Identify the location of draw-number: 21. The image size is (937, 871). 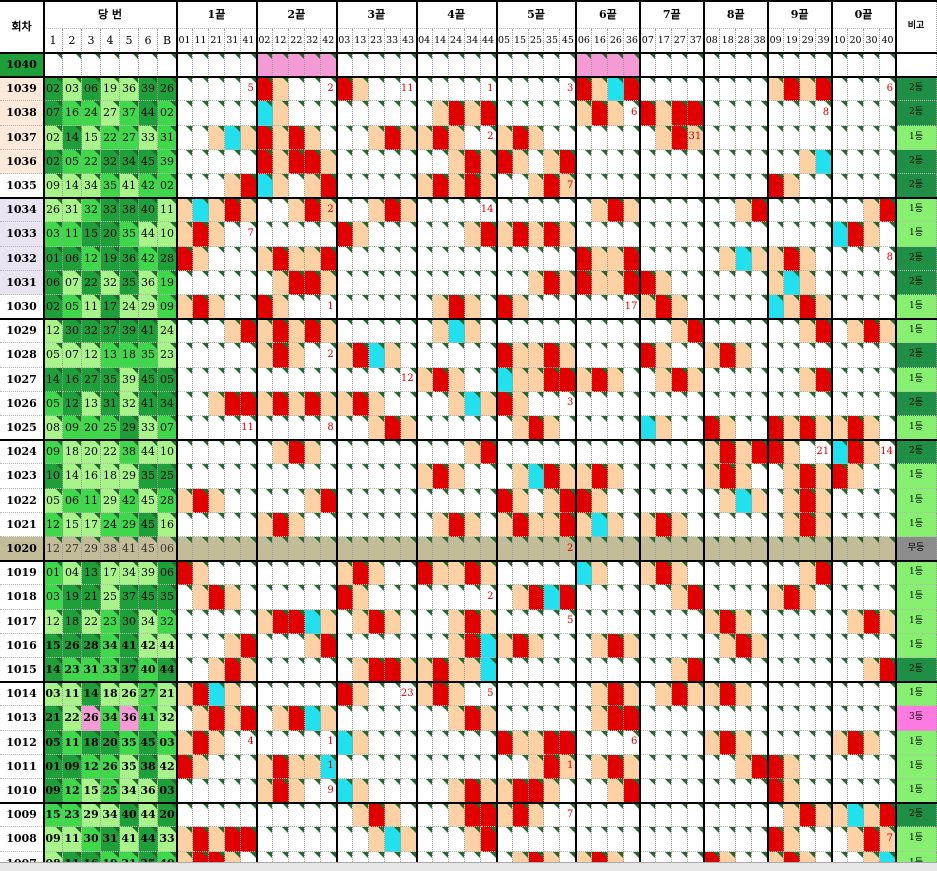
(91, 597).